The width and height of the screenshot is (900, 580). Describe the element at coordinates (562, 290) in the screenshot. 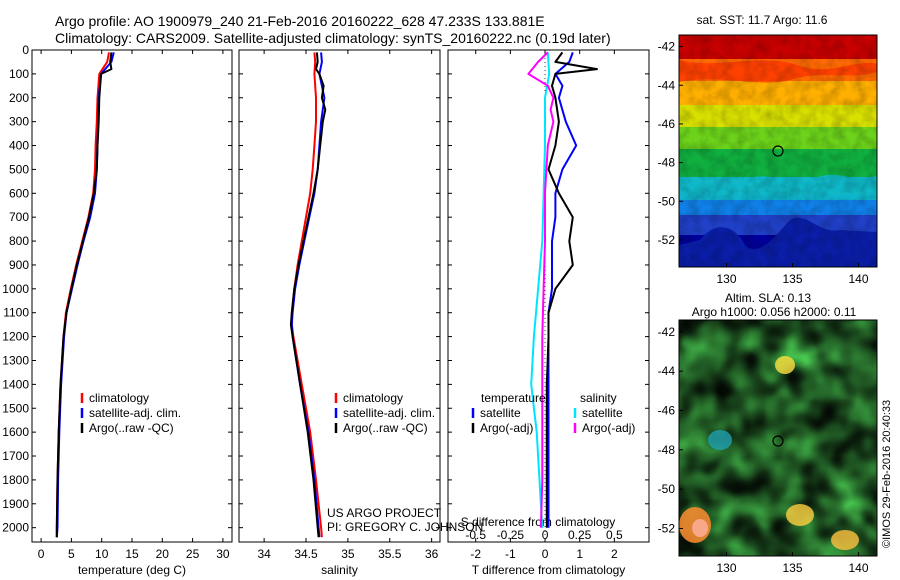

I see `series-line-temperature-satellite` at that location.